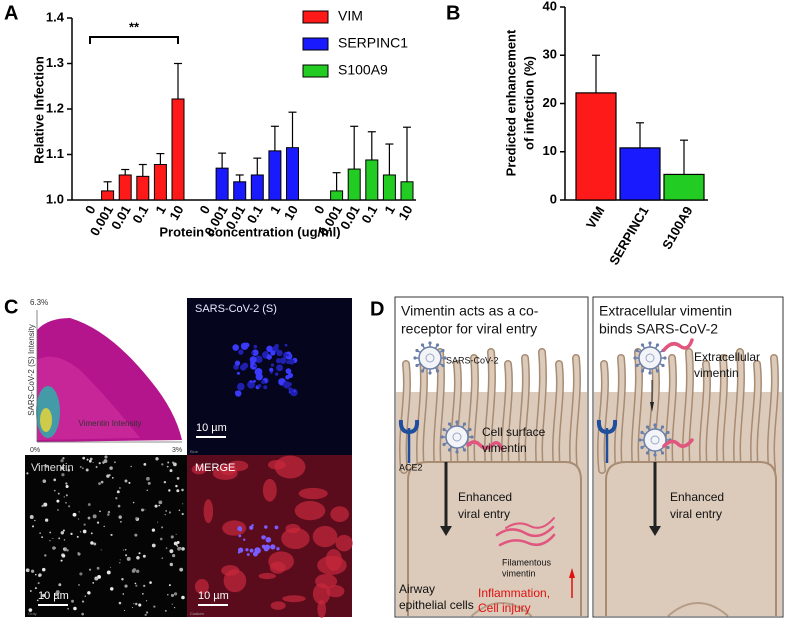 This screenshot has width=787, height=626. Describe the element at coordinates (177, 450) in the screenshot. I see `scatter-x-max: 3%` at that location.